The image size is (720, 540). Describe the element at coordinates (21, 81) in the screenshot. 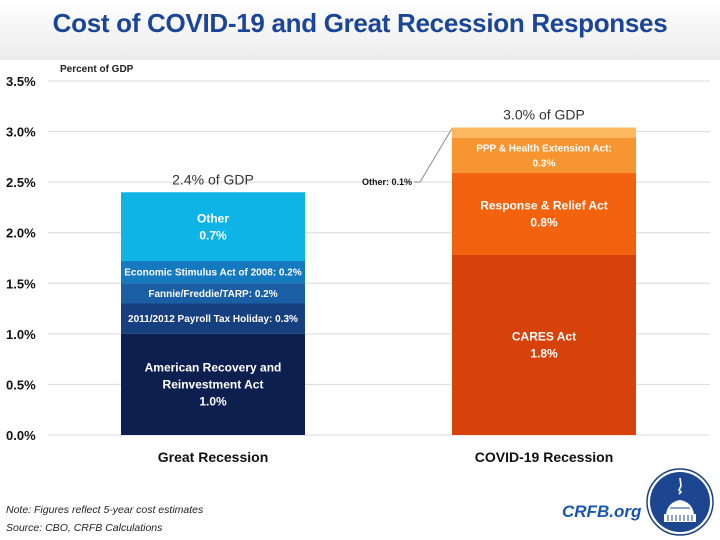

I see `y-tick-label: 3.5%` at that location.